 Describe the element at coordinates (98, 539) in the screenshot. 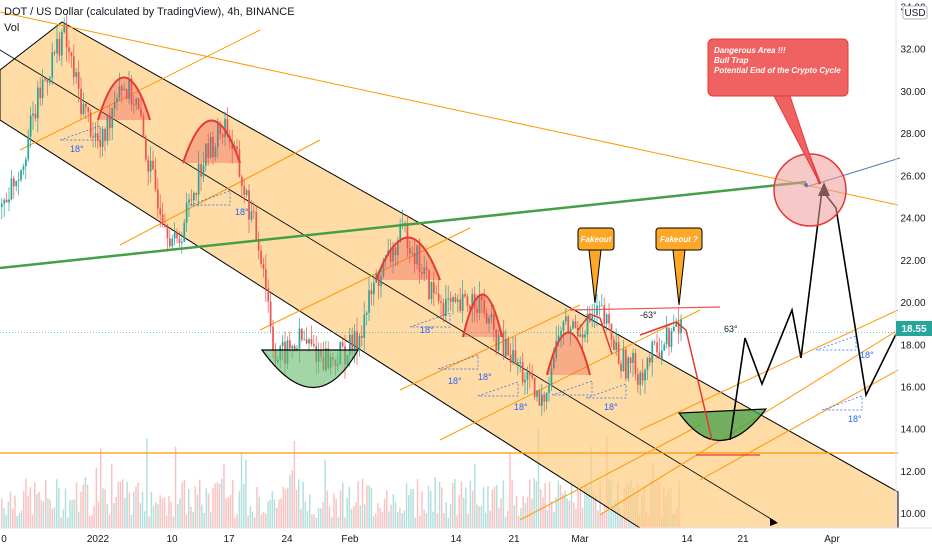

I see `x-tick-label: 2022` at that location.